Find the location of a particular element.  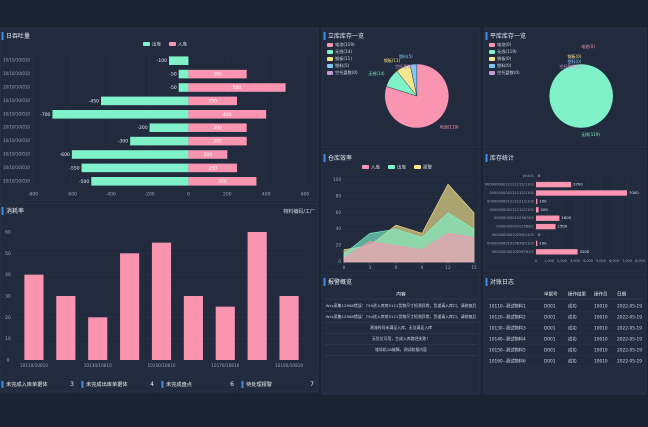

slice-label: 塑料(0) is located at coordinates (575, 61).